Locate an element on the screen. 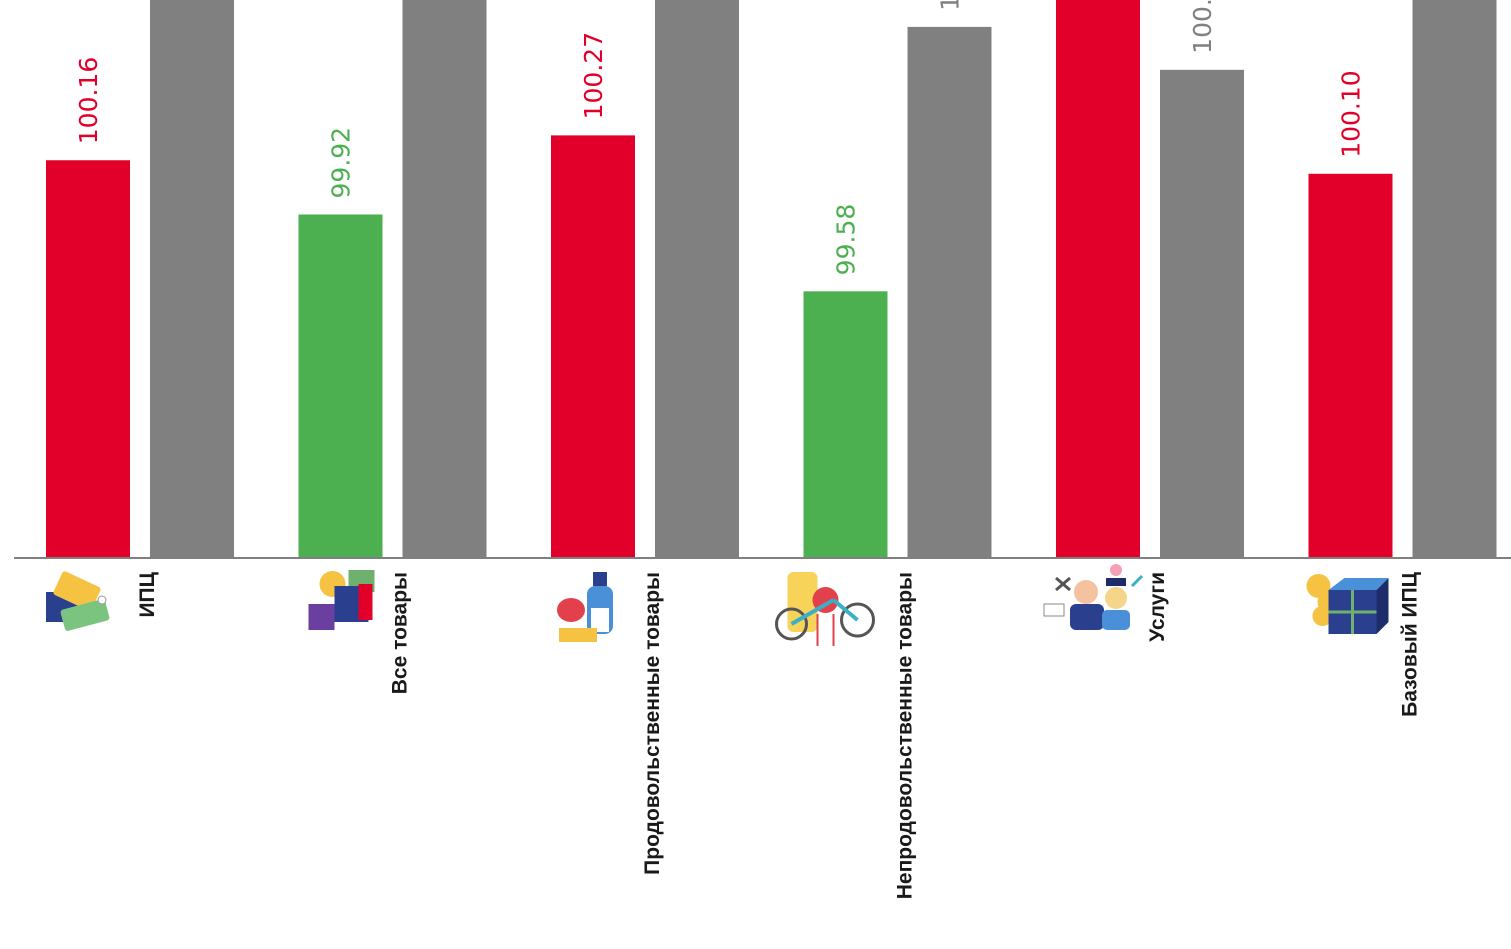  groceries-icon is located at coordinates (585, 607).